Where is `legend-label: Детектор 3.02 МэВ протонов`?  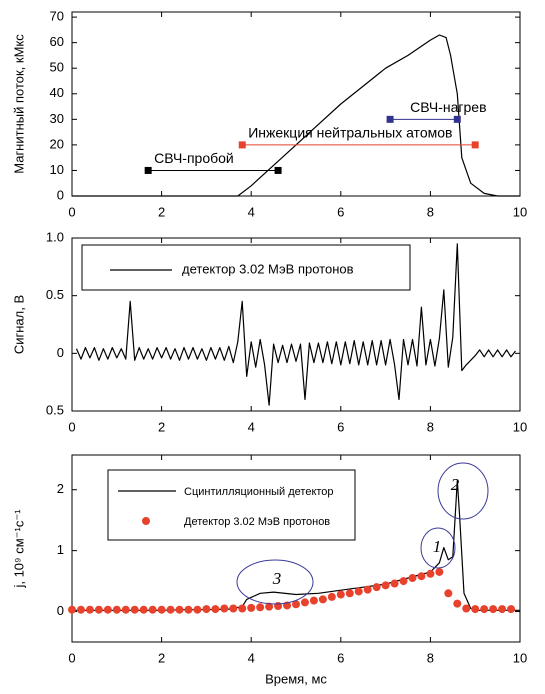 legend-label: Детектор 3.02 МэВ протонов is located at coordinates (257, 522).